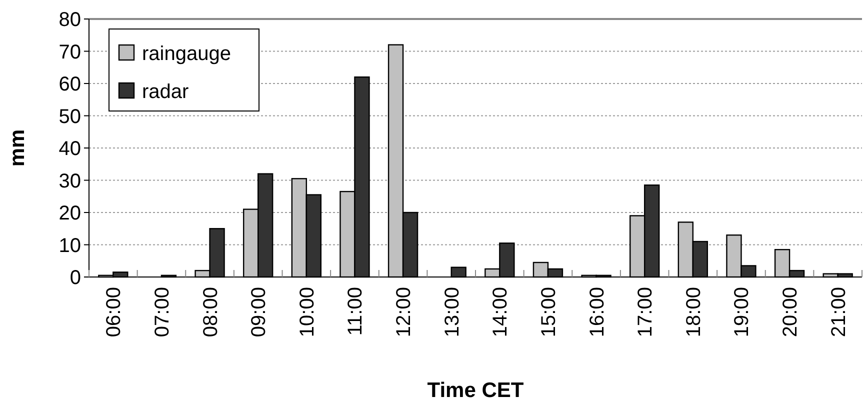 This screenshot has width=866, height=405. What do you see at coordinates (162, 312) in the screenshot?
I see `x-tick-label: 07:00` at bounding box center [162, 312].